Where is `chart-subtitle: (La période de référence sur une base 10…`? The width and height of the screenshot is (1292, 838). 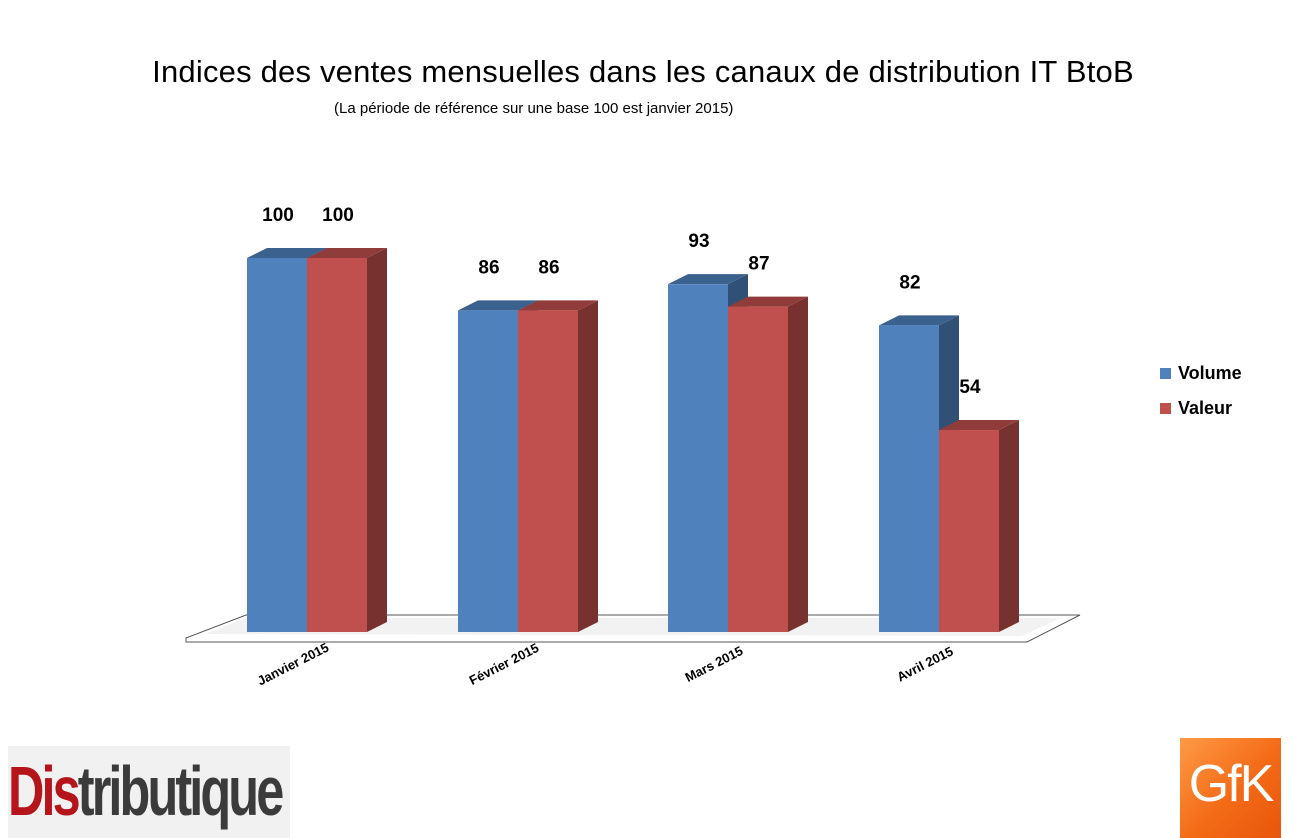 chart-subtitle: (La période de référence sur une base 10… is located at coordinates (534, 108).